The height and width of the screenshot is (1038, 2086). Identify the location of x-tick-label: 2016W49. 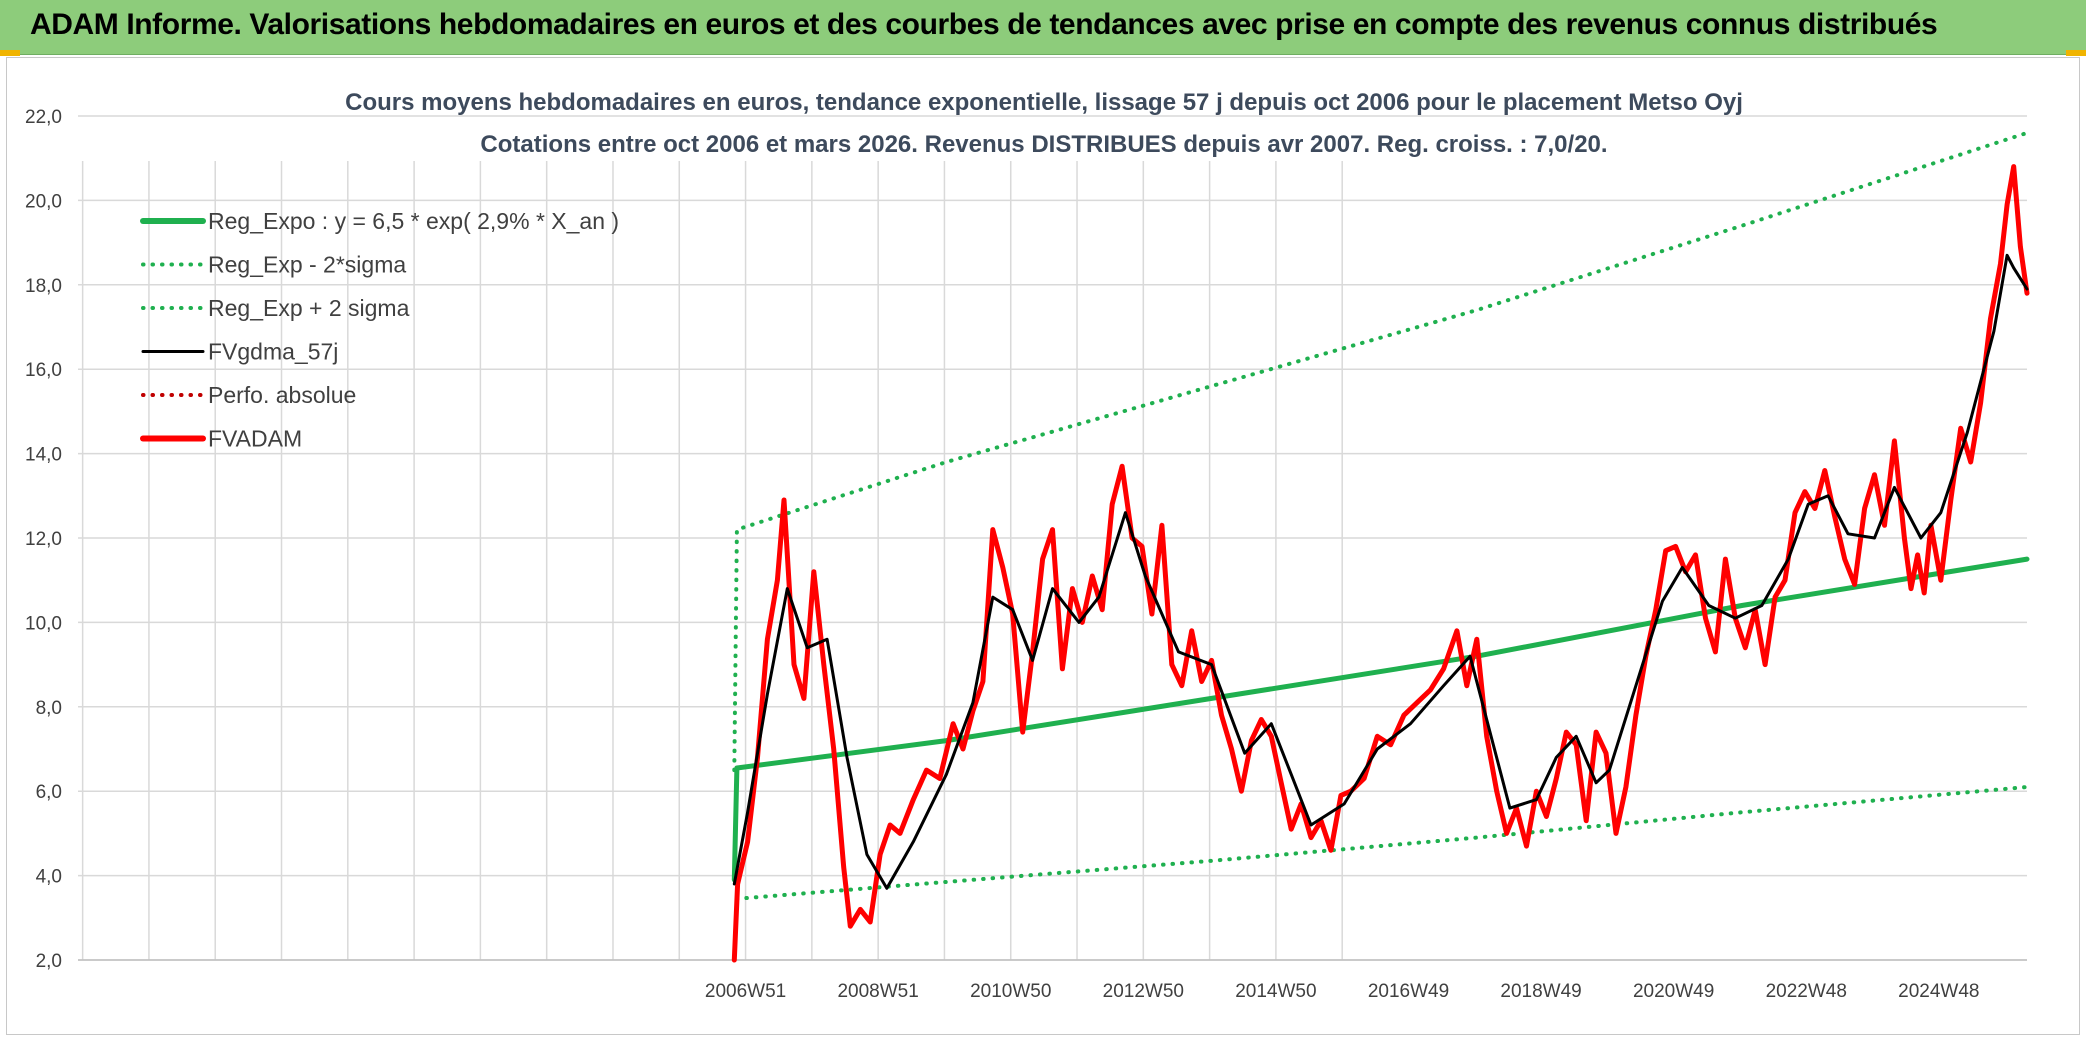
(1408, 991).